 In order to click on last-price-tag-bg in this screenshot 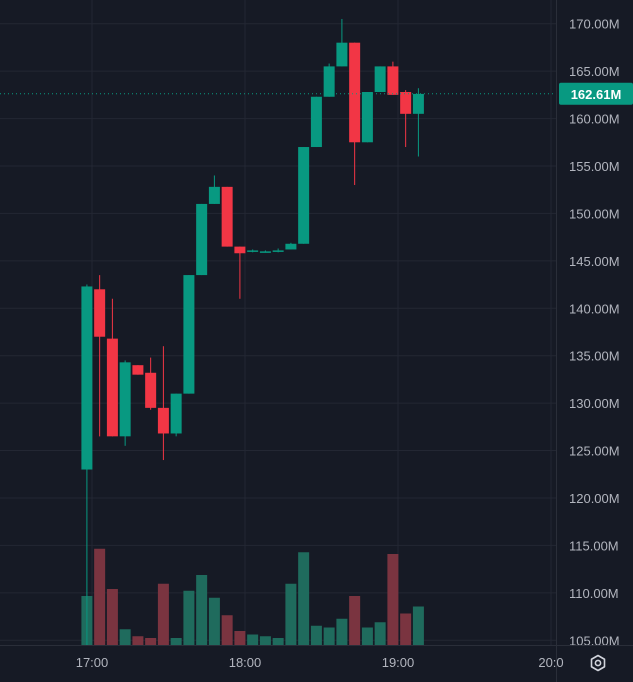, I will do `click(596, 93)`.